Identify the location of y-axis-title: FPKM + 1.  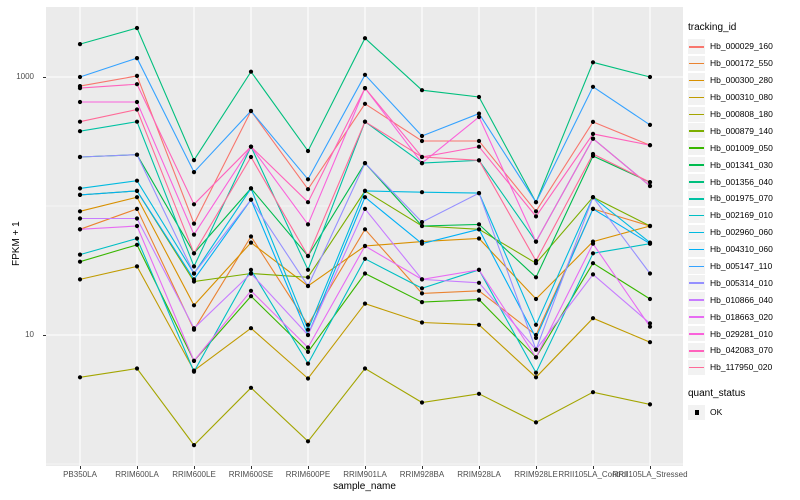
(16, 243).